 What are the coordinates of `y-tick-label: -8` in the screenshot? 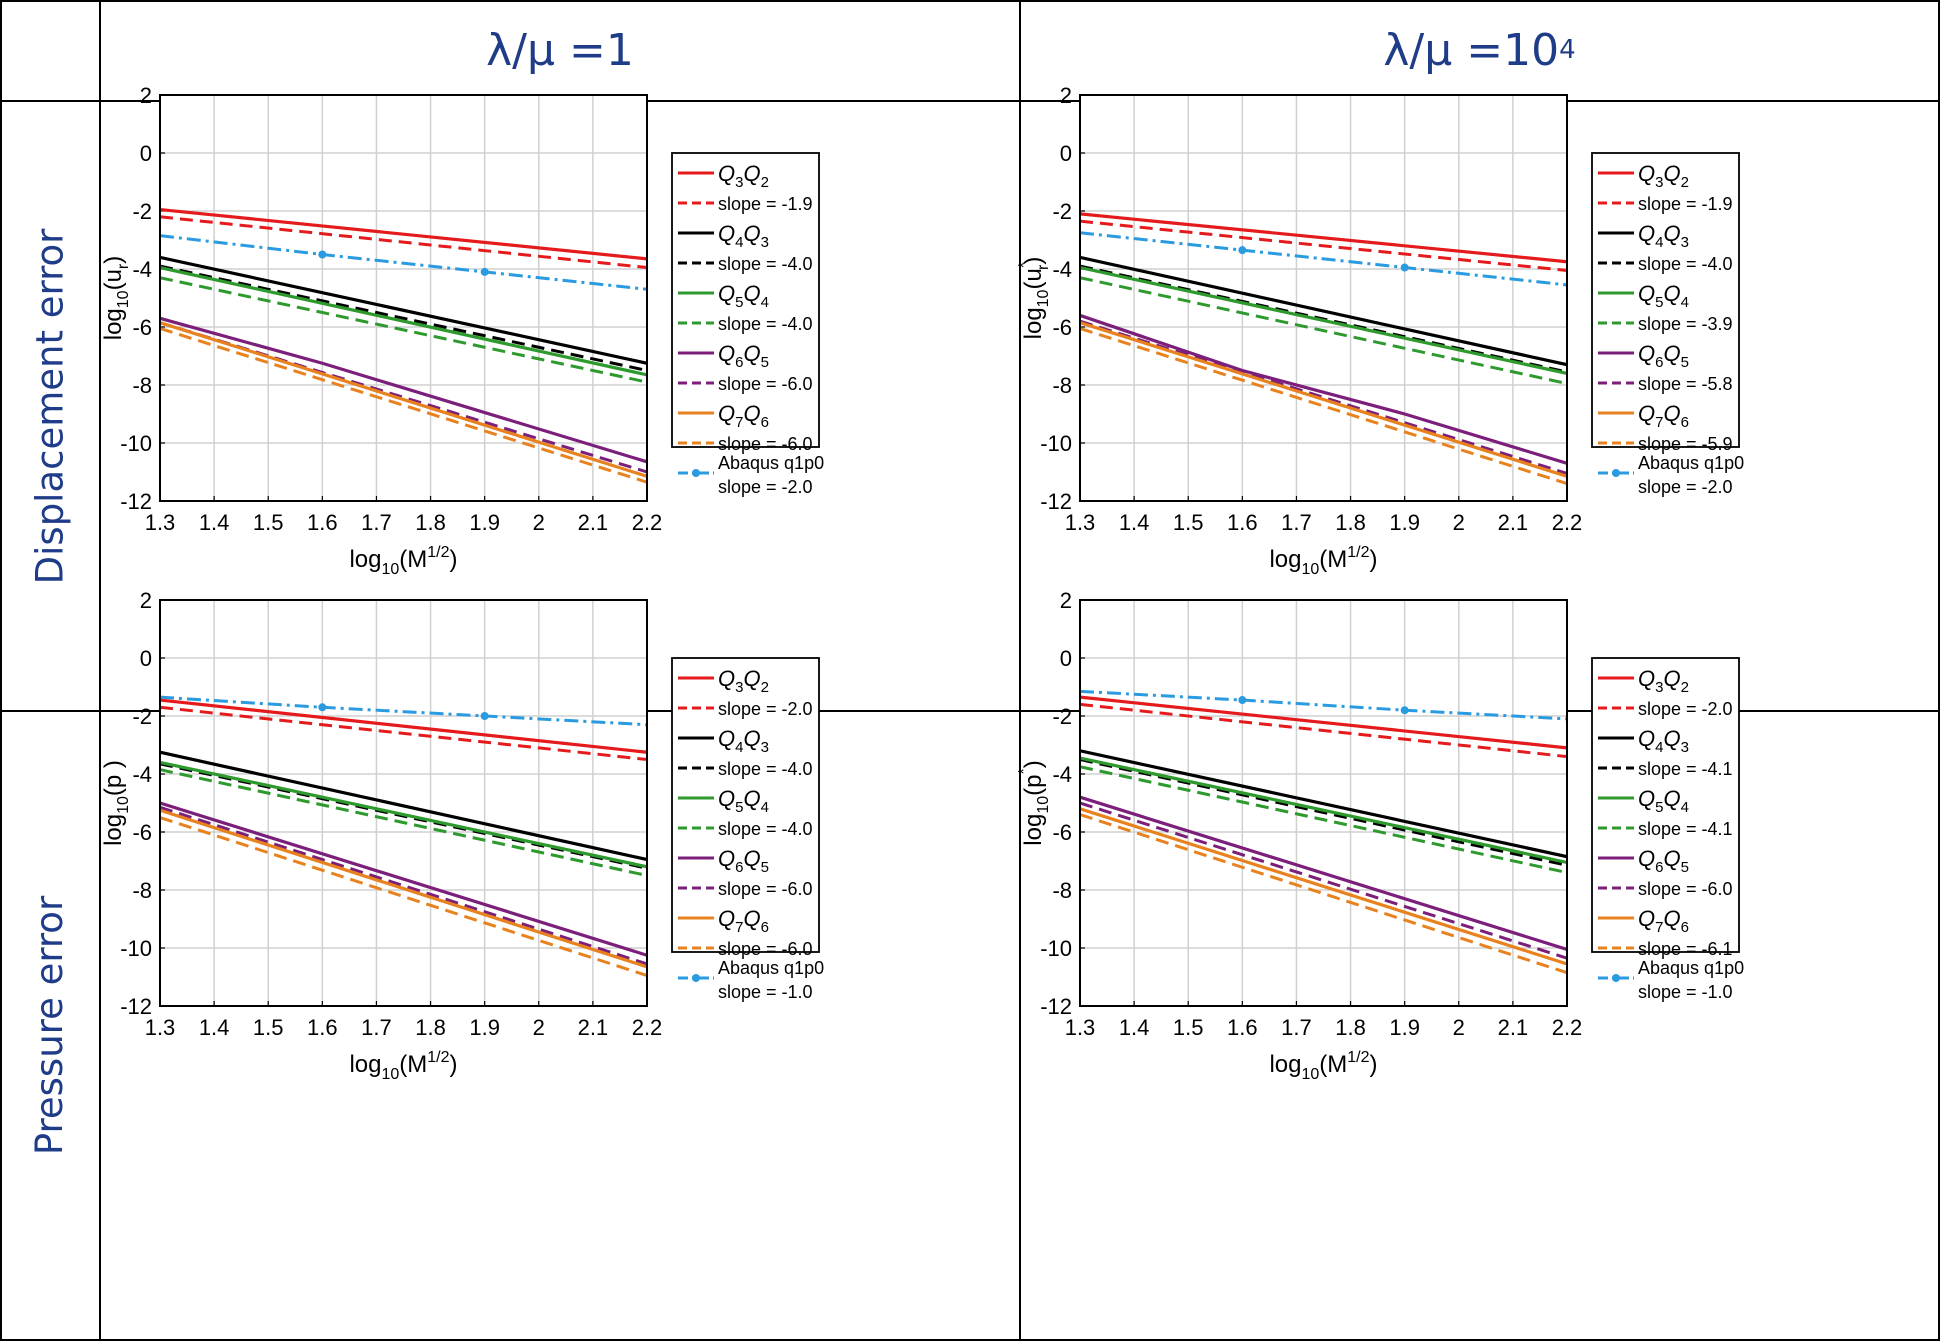 It's located at (1062, 385).